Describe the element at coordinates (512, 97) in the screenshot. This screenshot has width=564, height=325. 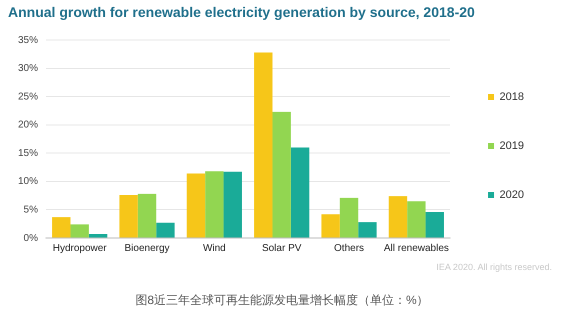
I see `legend-label: 2018` at that location.